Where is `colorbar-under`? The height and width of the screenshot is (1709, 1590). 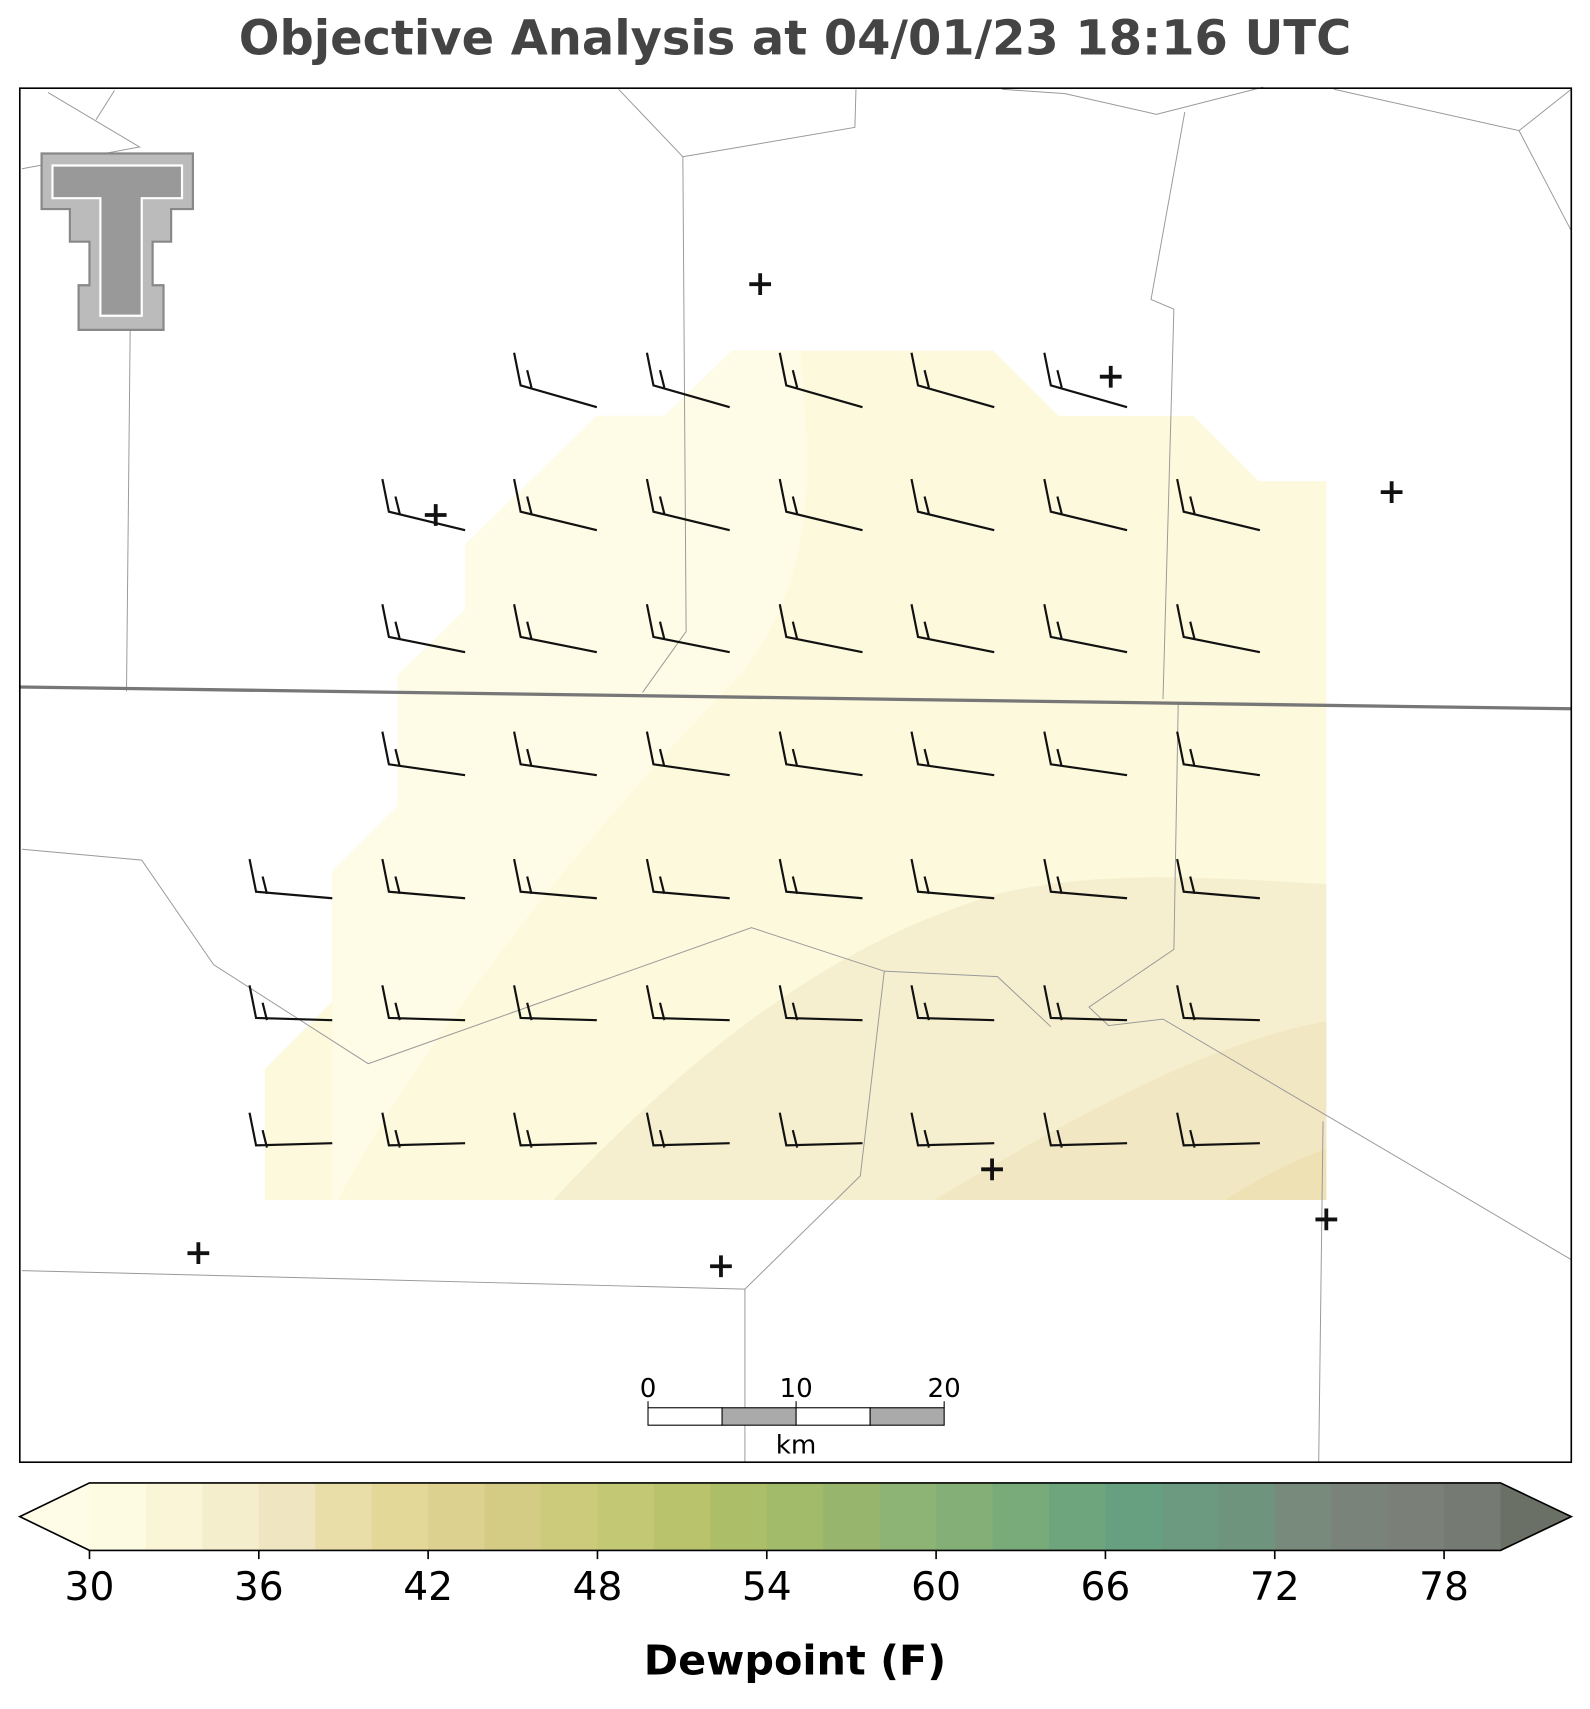 colorbar-under is located at coordinates (54, 1516).